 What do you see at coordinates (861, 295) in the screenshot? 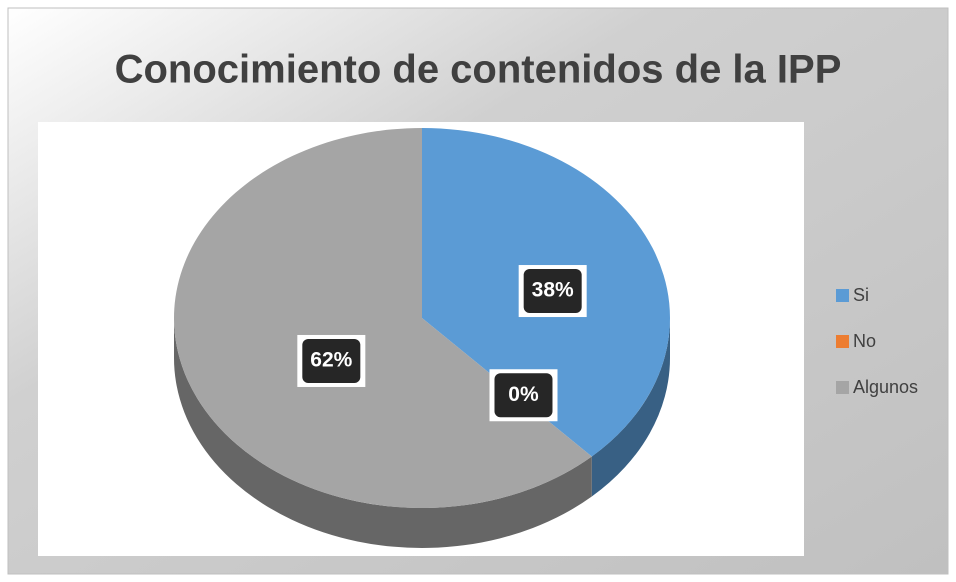
I see `legend-label: Si` at bounding box center [861, 295].